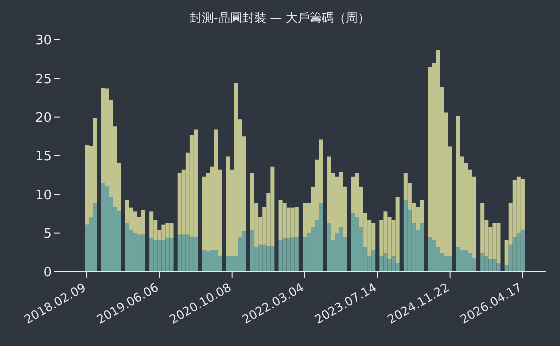 The height and width of the screenshot is (346, 560). Describe the element at coordinates (43, 196) in the screenshot. I see `y-tick-label: 10` at that location.